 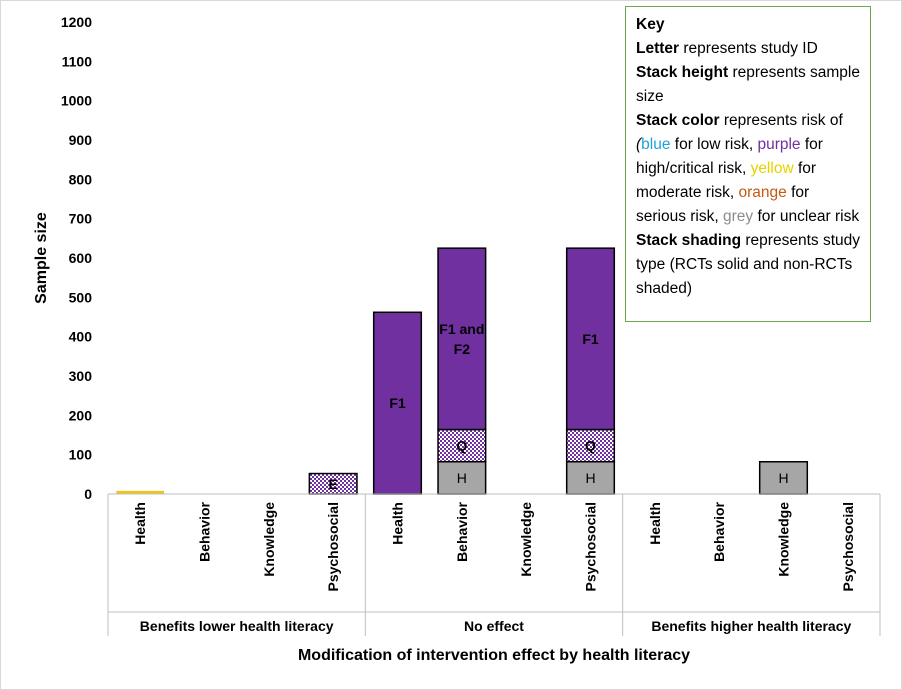 What do you see at coordinates (81, 297) in the screenshot?
I see `y-tick-label: 500` at bounding box center [81, 297].